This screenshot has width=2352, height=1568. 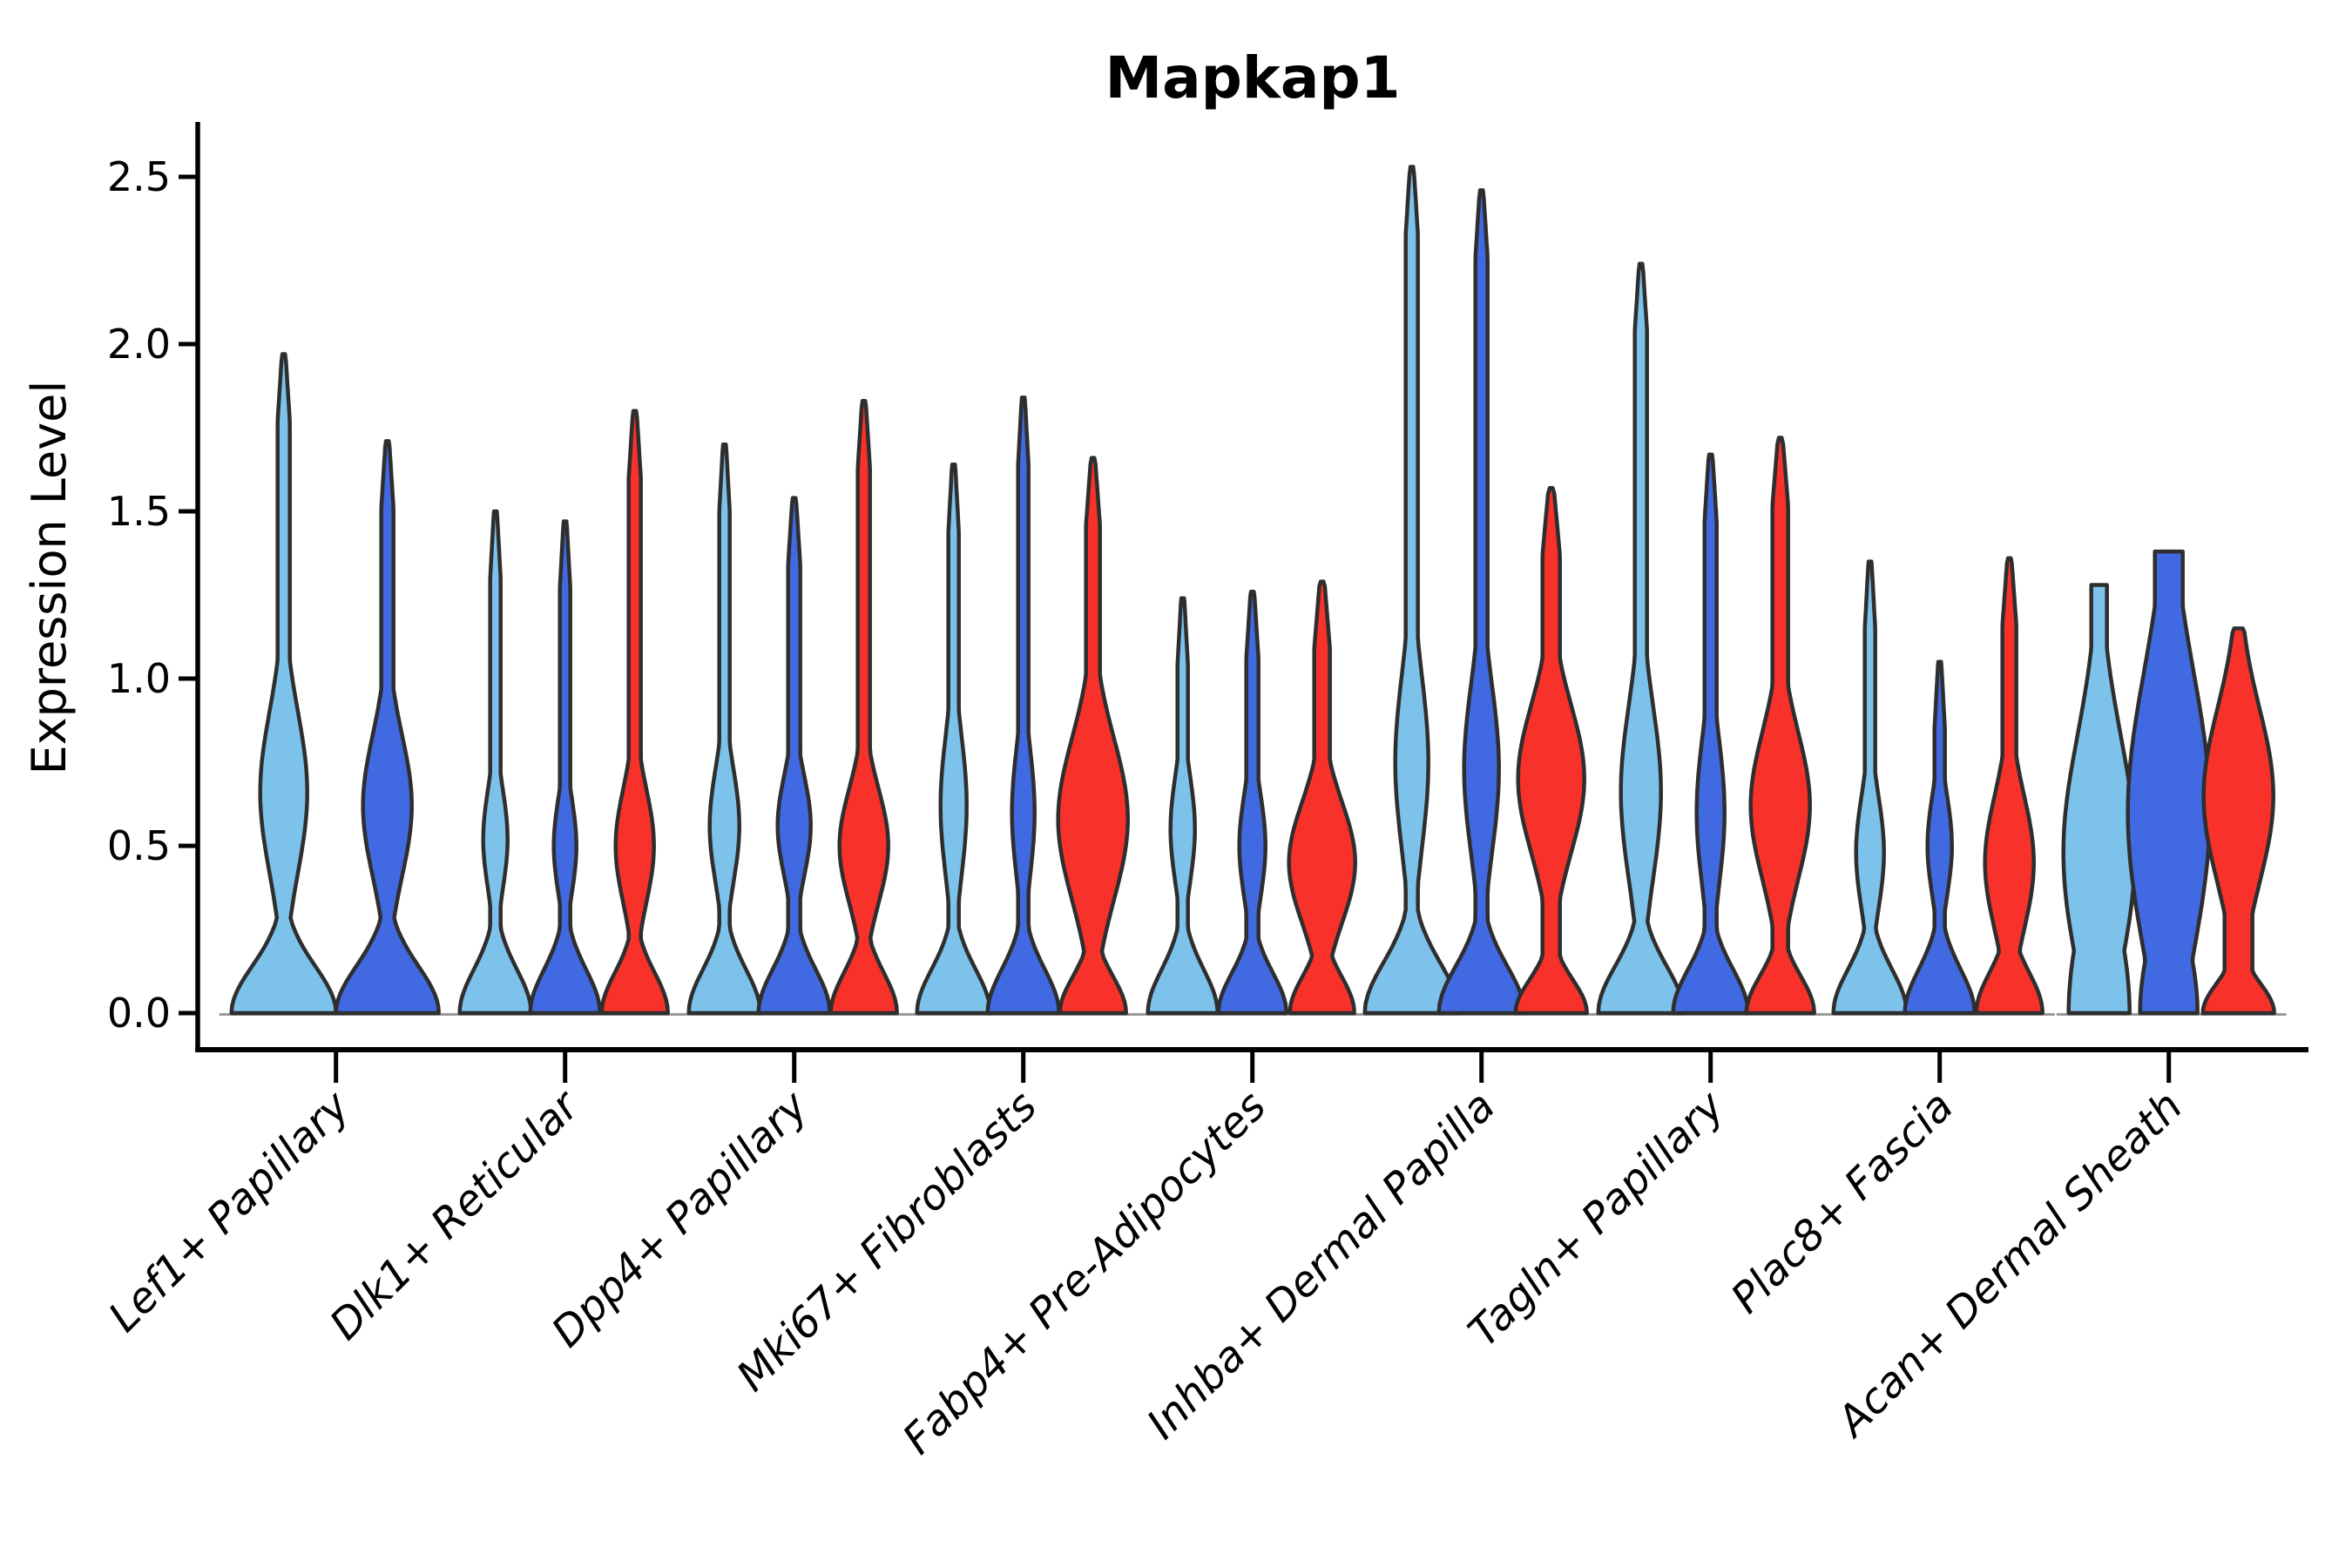 I want to click on violin-Tagln+-red, so click(x=1780, y=726).